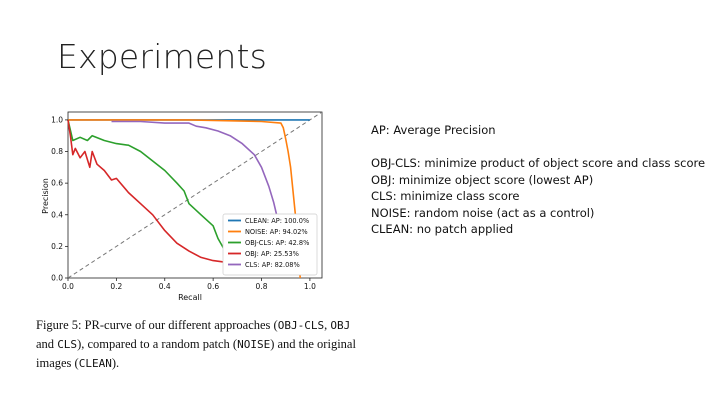 Image resolution: width=720 pixels, height=405 pixels. What do you see at coordinates (57, 246) in the screenshot?
I see `y-tick-label: 0.2` at bounding box center [57, 246].